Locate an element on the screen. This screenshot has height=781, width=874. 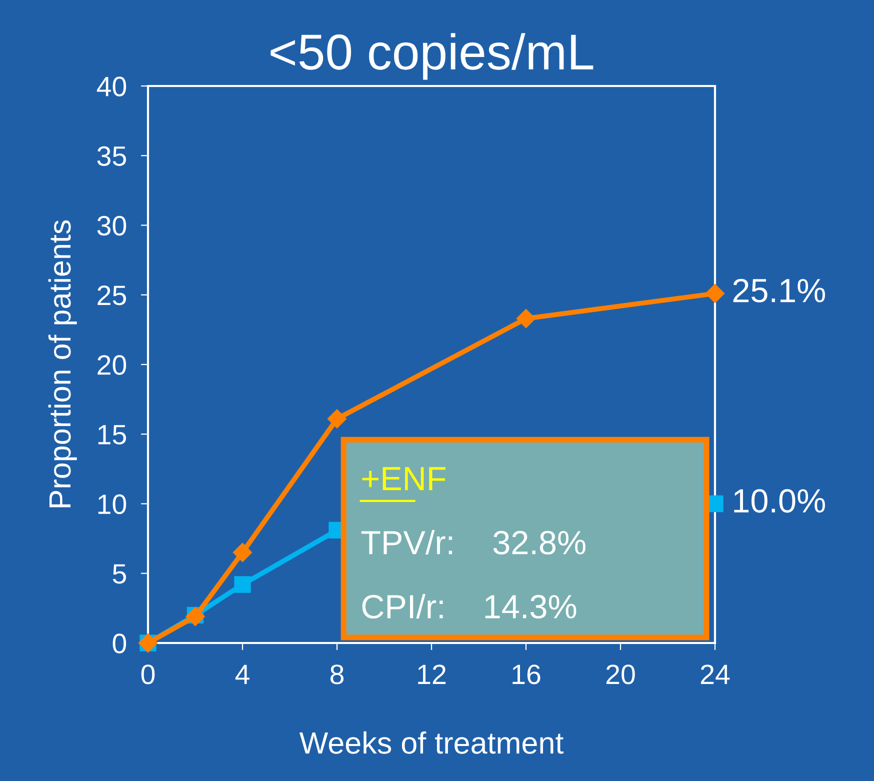
y-tick-label: 25 is located at coordinates (112, 296).